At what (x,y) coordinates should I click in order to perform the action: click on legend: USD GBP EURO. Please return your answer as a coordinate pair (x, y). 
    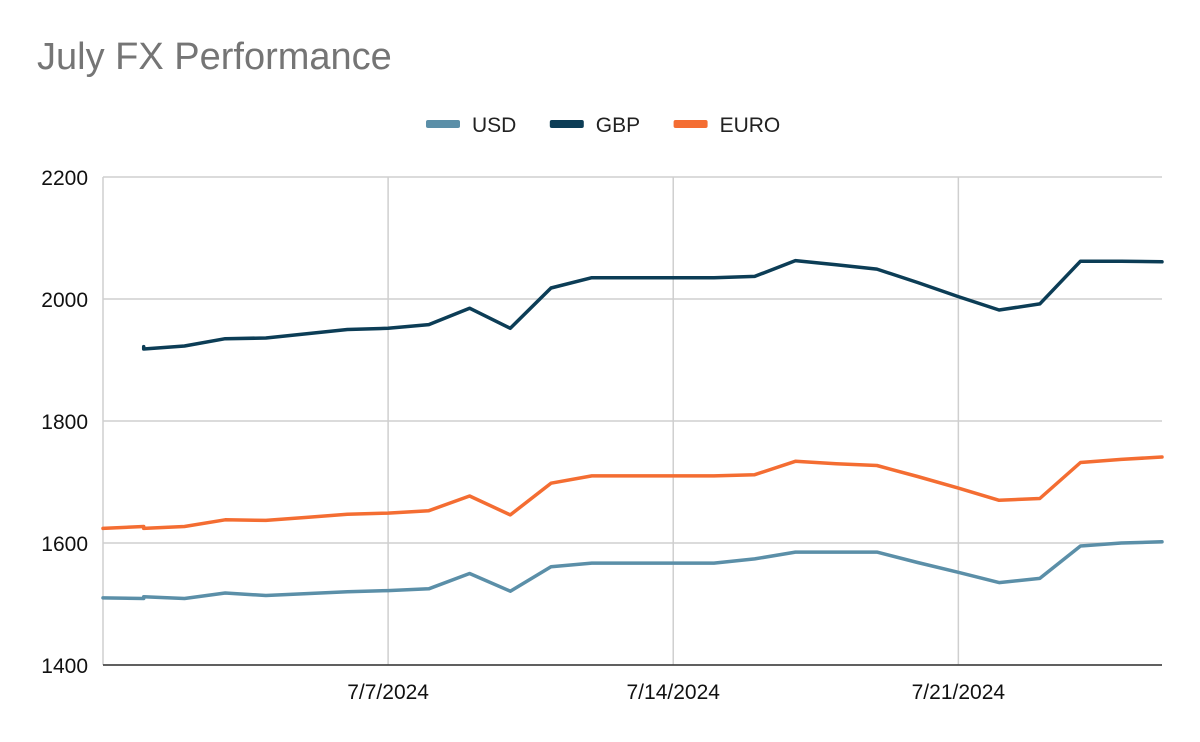
    Looking at the image, I should click on (603, 125).